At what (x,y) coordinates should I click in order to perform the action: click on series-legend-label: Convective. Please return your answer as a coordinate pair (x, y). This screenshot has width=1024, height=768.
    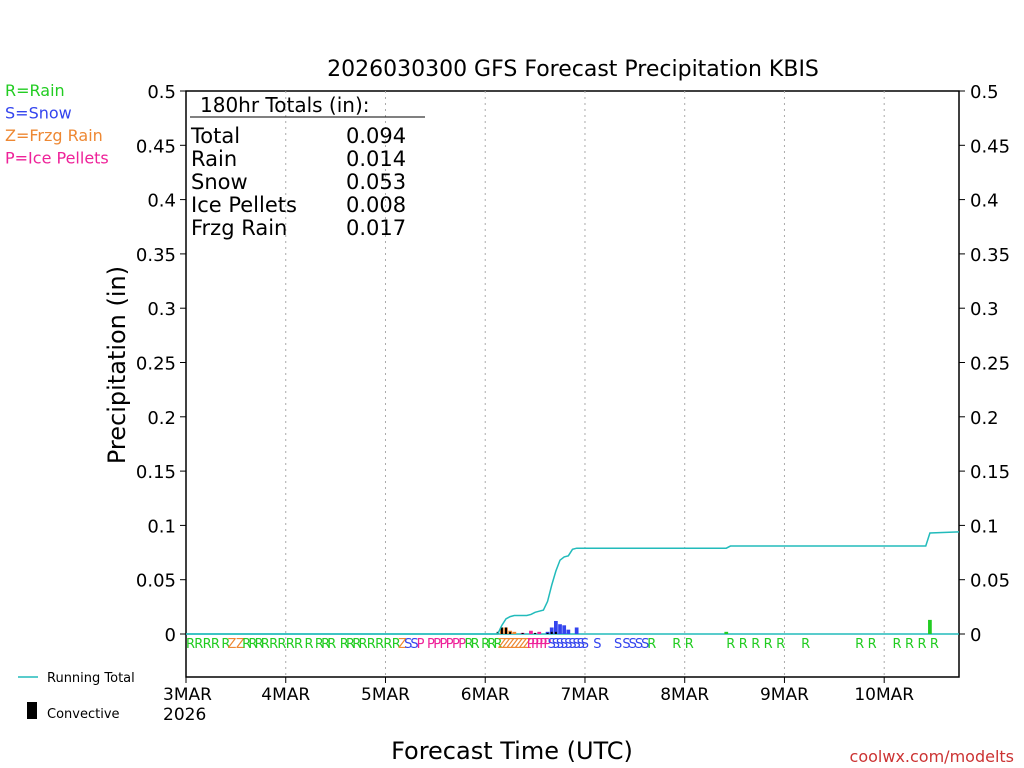
    Looking at the image, I should click on (83, 714).